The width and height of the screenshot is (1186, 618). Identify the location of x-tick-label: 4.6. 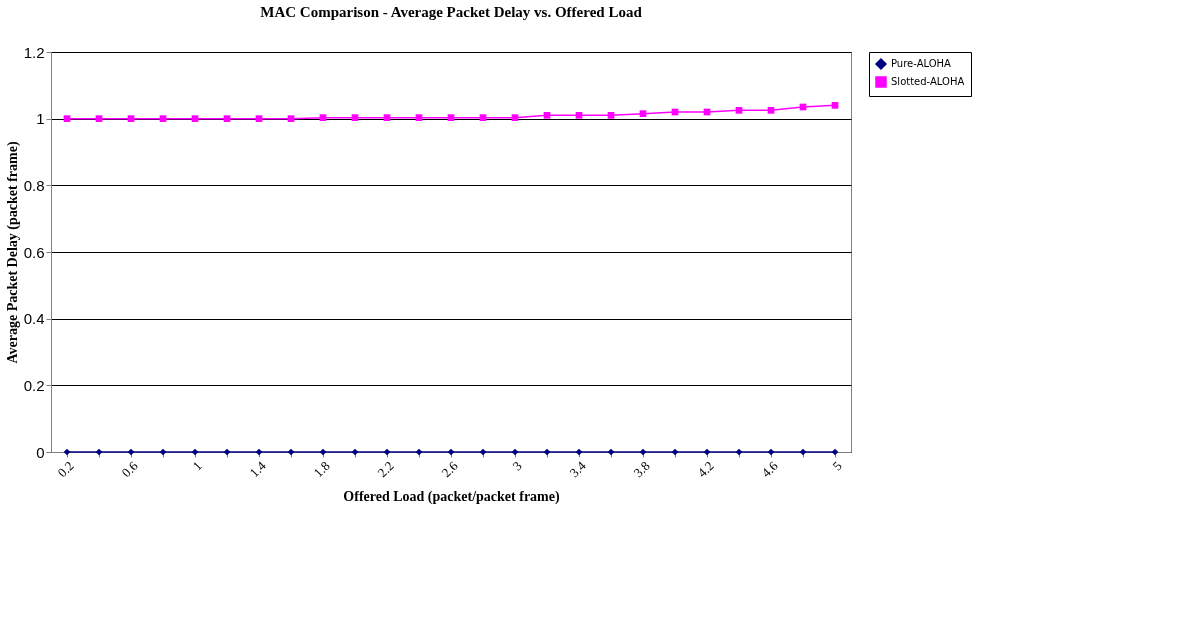
(770, 469).